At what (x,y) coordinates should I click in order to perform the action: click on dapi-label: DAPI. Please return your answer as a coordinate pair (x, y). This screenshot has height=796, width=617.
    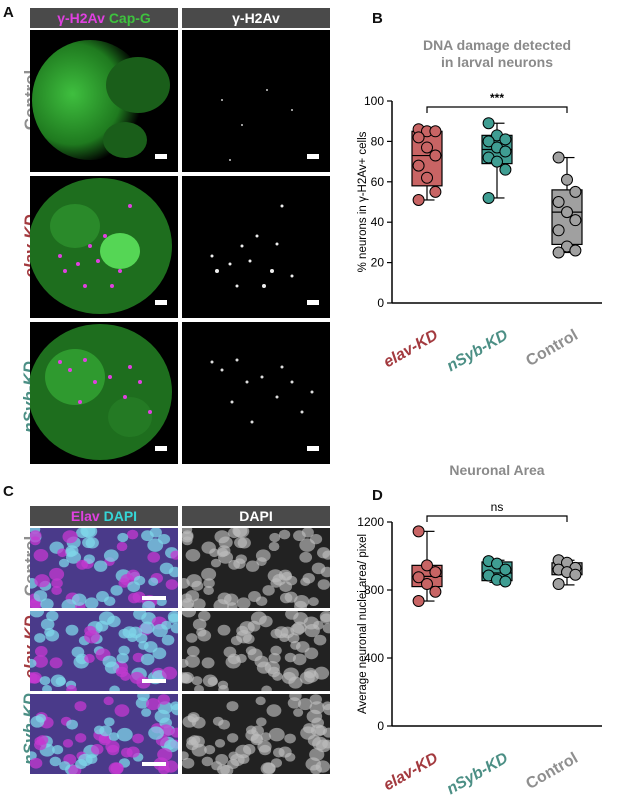
    Looking at the image, I should click on (120, 516).